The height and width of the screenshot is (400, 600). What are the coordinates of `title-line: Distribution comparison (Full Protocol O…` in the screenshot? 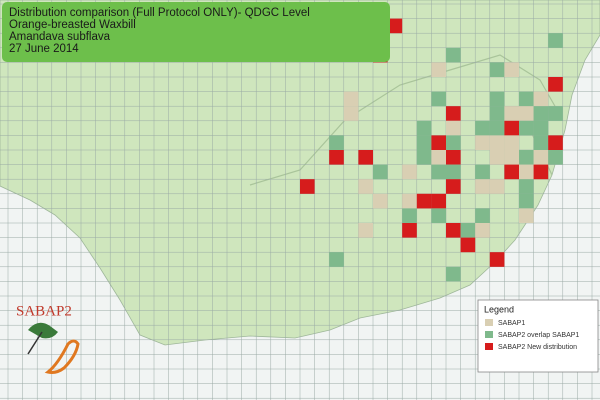 It's located at (159, 13).